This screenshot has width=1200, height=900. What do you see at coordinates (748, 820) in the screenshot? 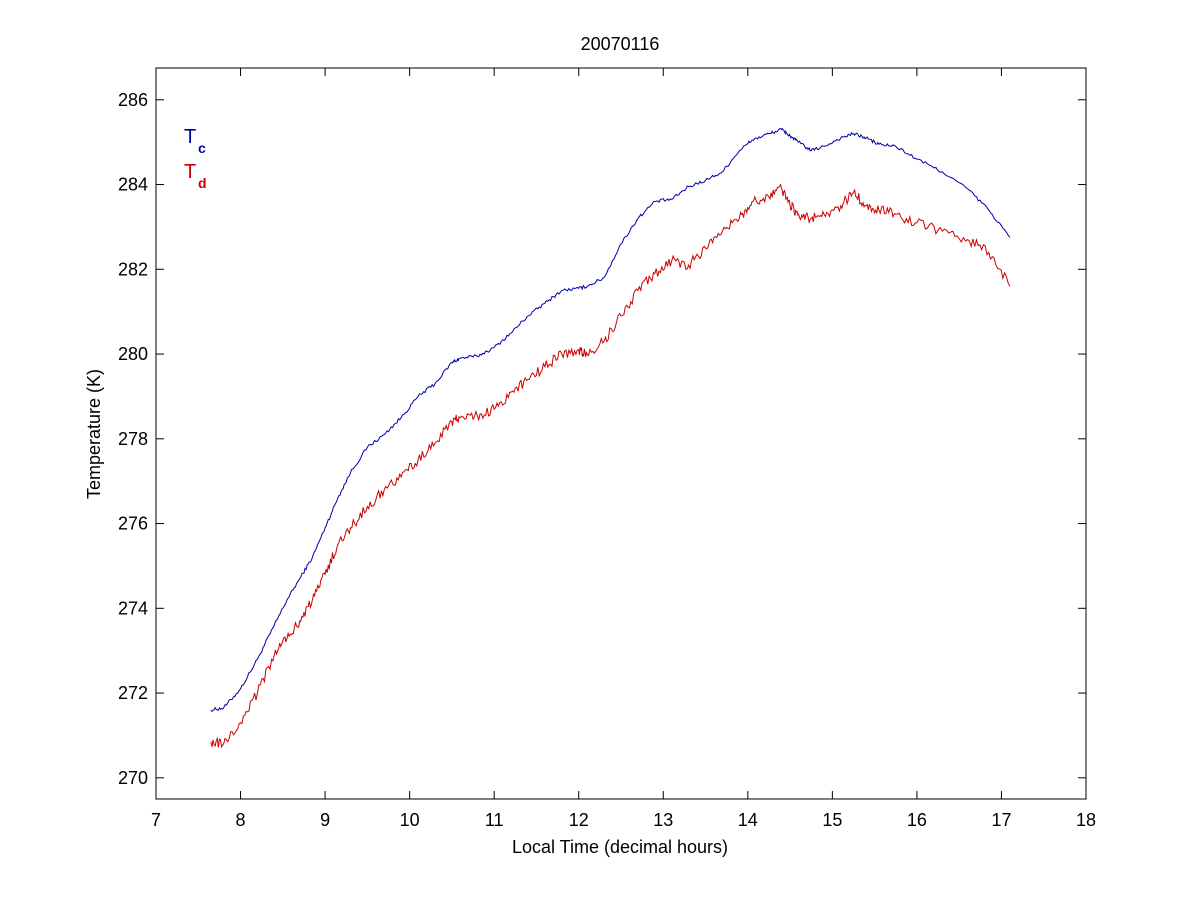
I see `x-tick-label: 14` at bounding box center [748, 820].